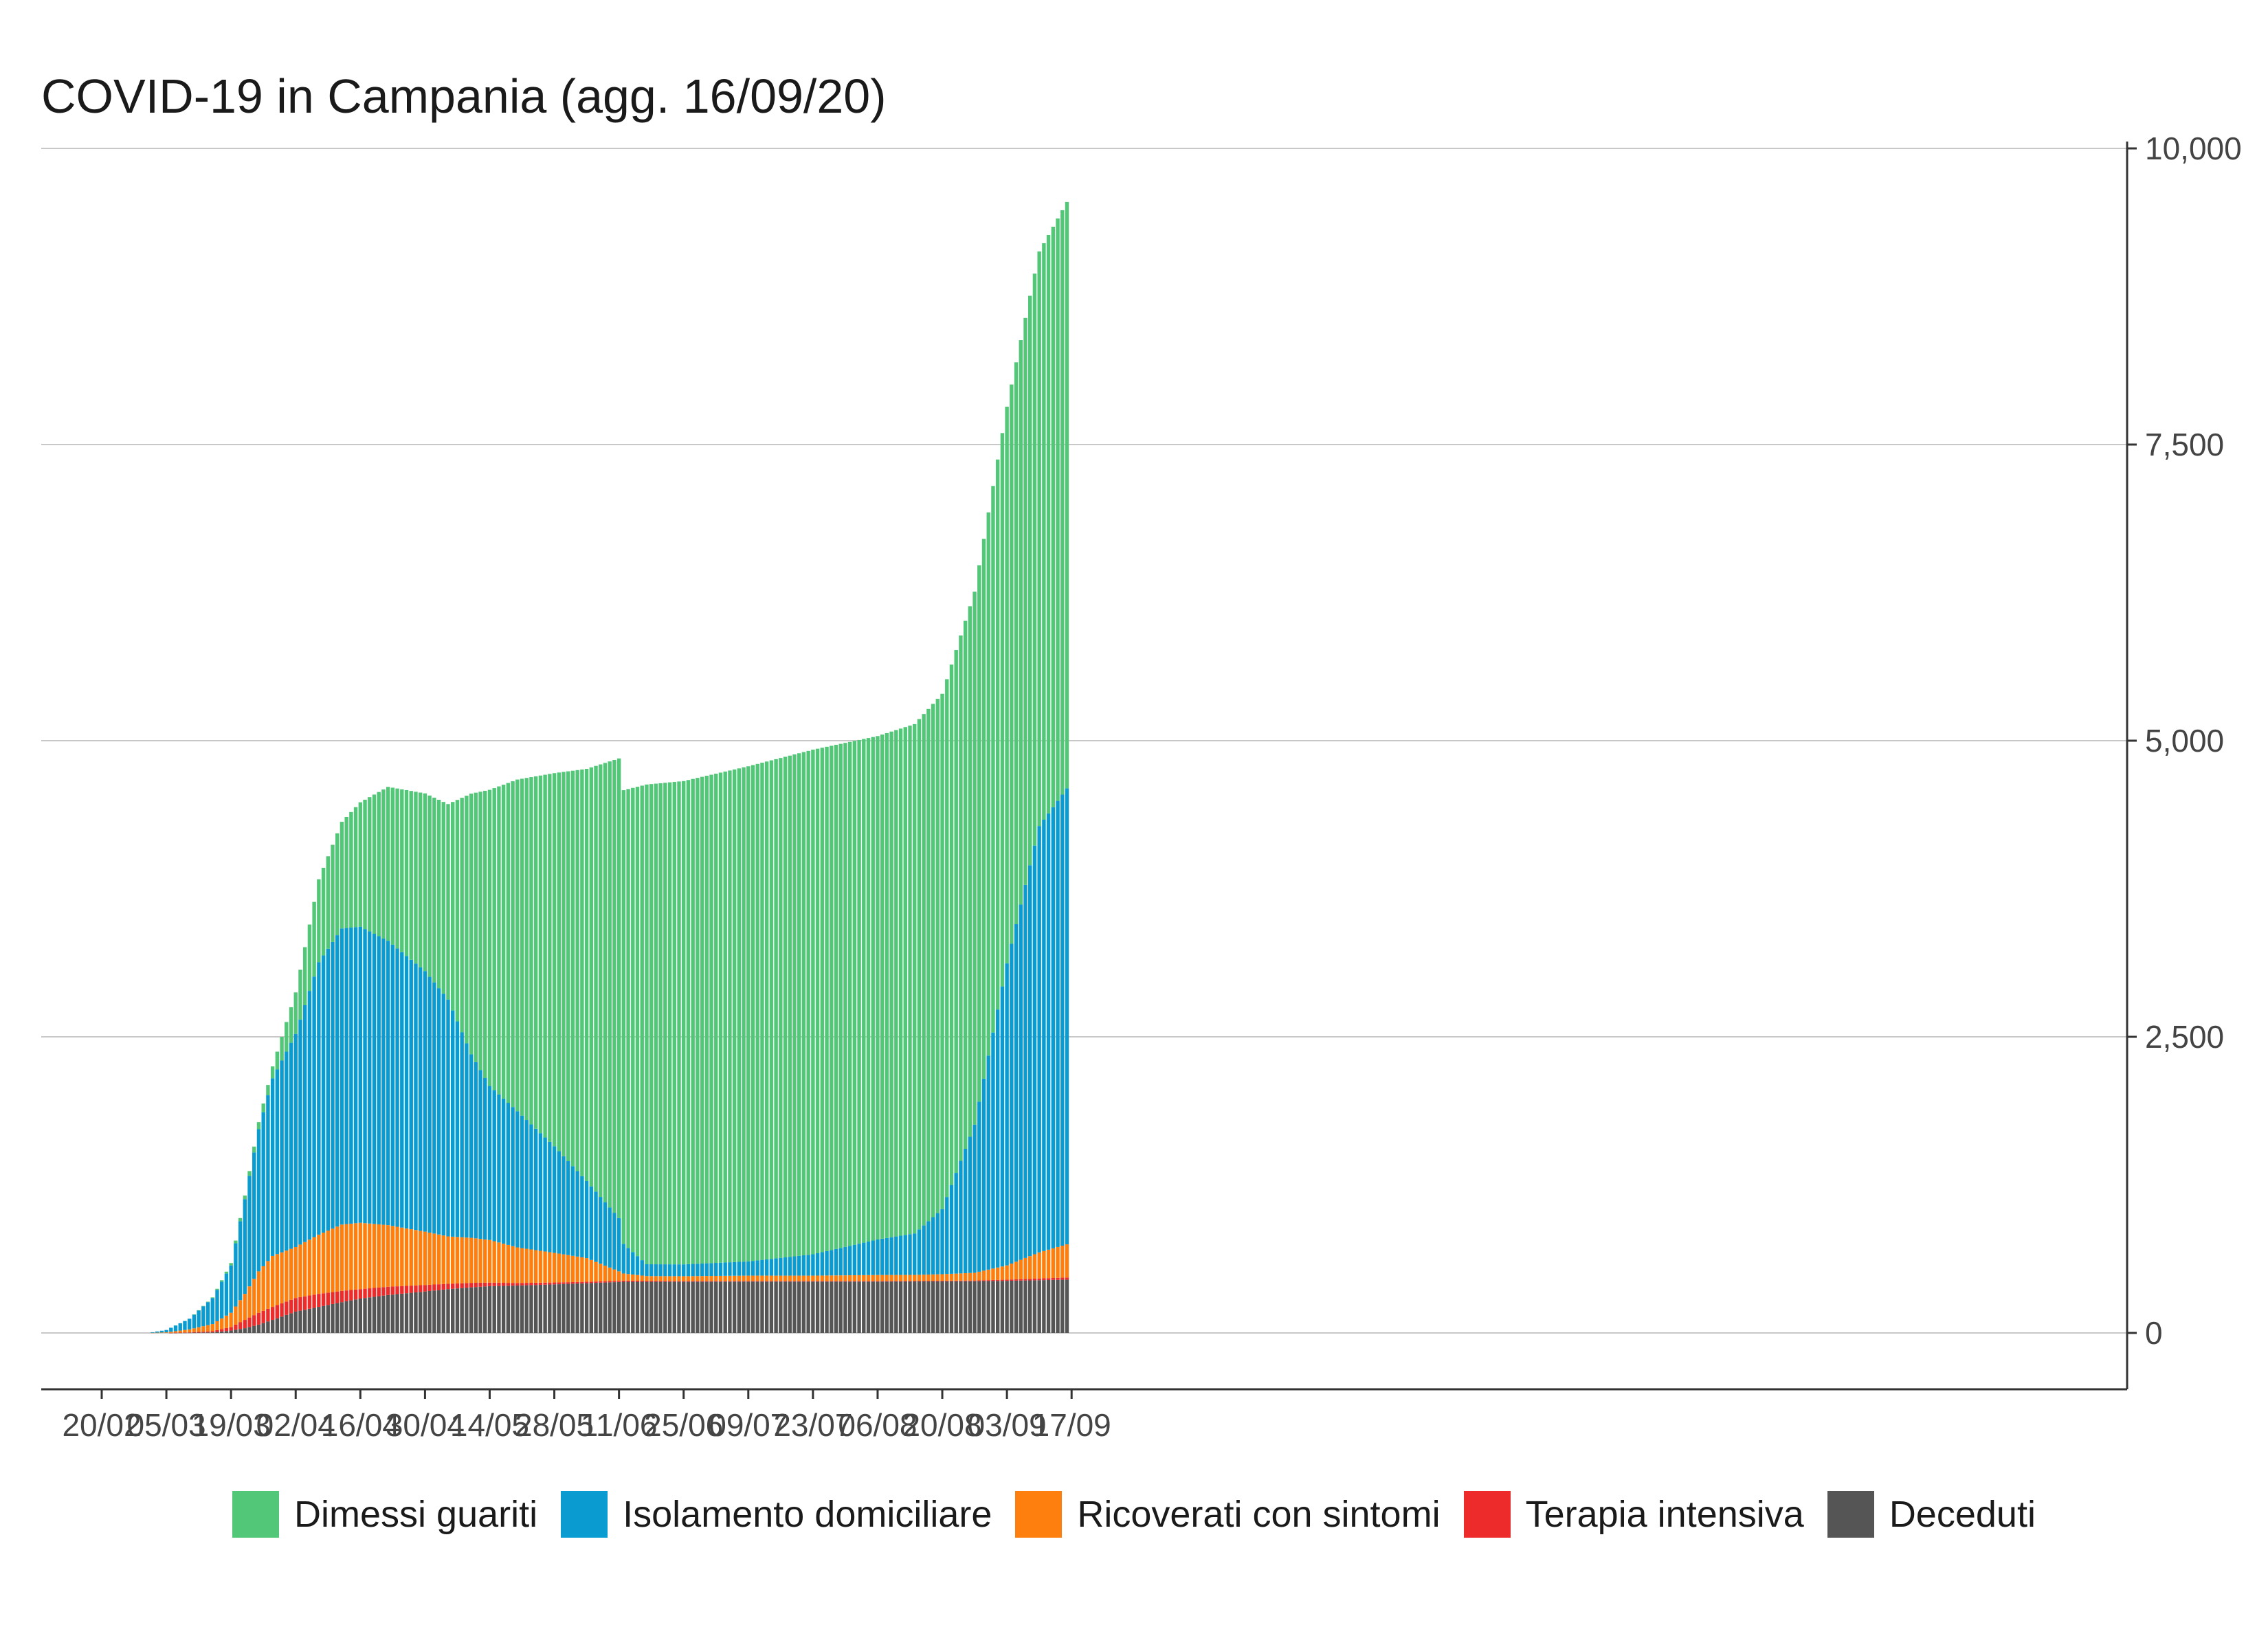 This screenshot has height=1649, width=2268. I want to click on x-tick-label: 05/03, so click(166, 1425).